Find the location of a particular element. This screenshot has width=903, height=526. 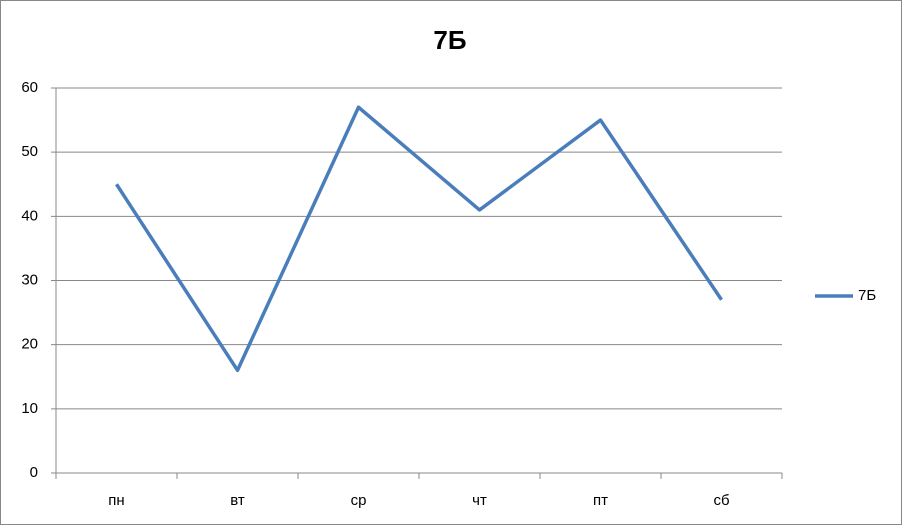

legend-label: 7Б is located at coordinates (867, 295).